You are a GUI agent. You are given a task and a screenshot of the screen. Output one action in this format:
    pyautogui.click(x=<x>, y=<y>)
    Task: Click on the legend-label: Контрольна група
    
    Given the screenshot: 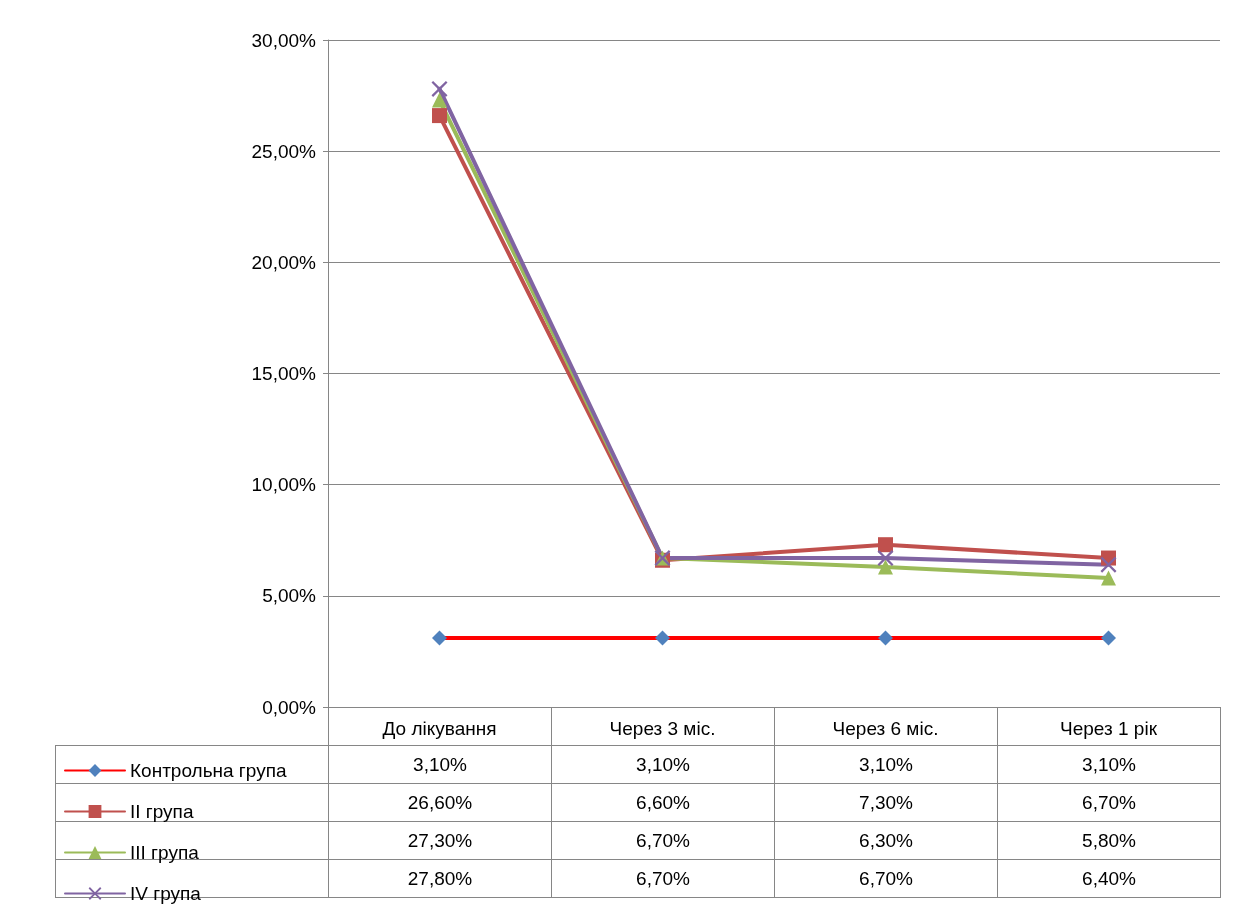 What is the action you would take?
    pyautogui.click(x=208, y=770)
    